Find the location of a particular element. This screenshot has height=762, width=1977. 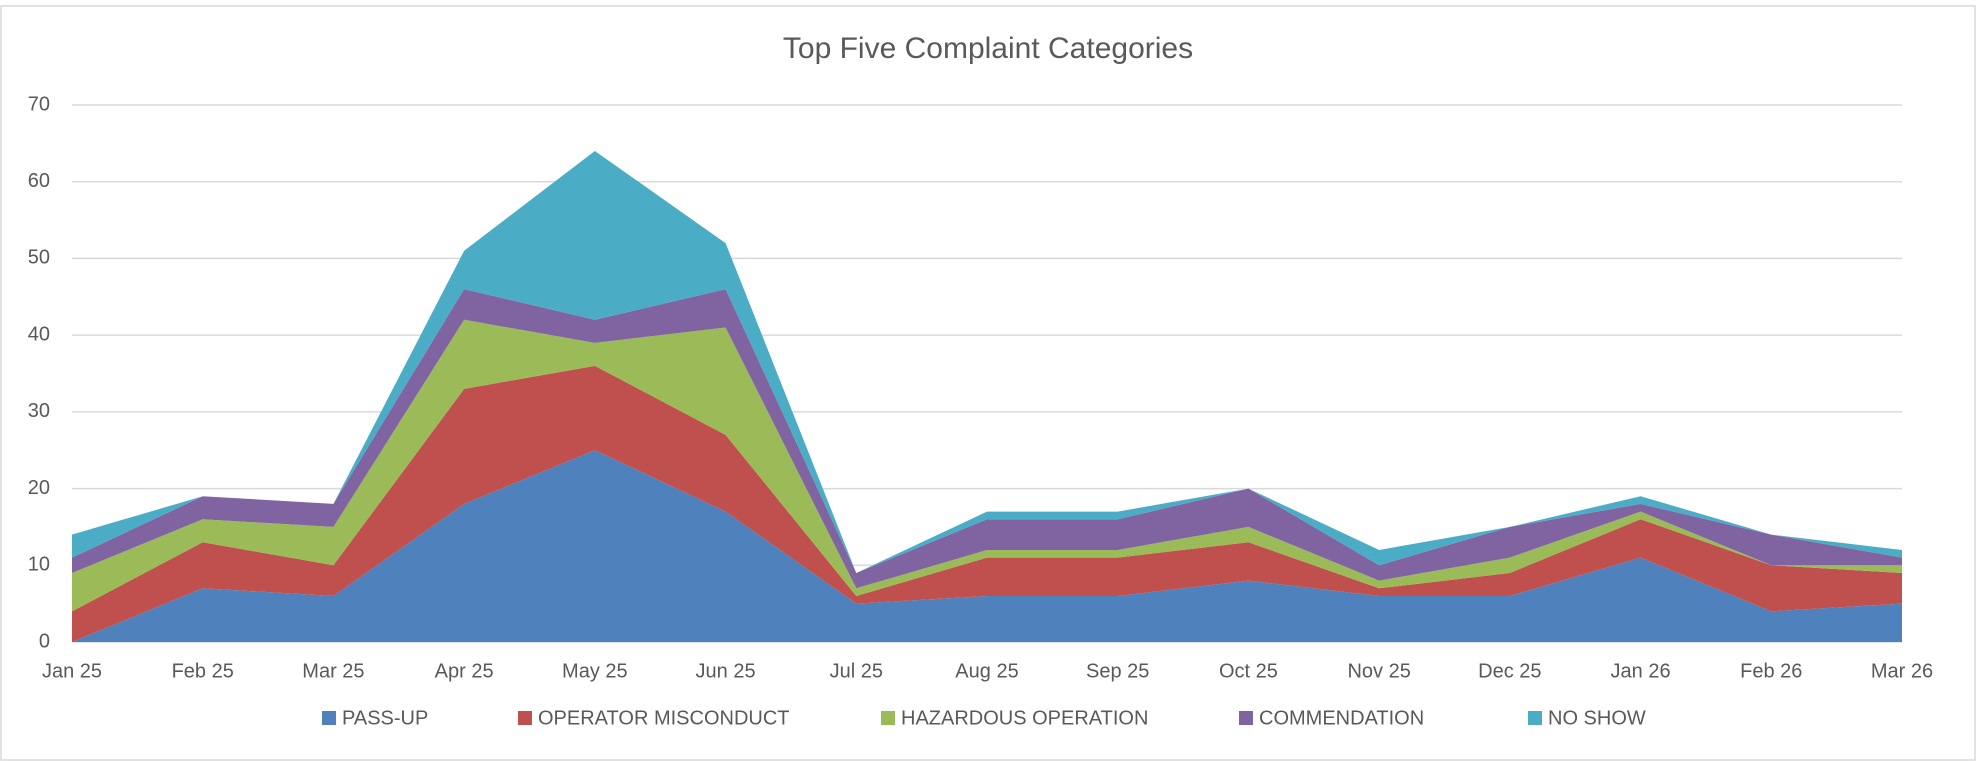

x-tick-label: Nov 25 is located at coordinates (1378, 671).